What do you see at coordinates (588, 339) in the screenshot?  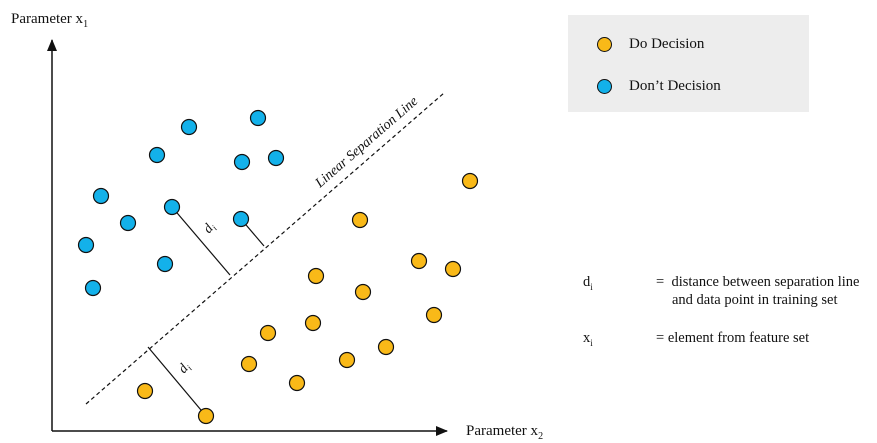 I see `note-xi-symbol: xi` at bounding box center [588, 339].